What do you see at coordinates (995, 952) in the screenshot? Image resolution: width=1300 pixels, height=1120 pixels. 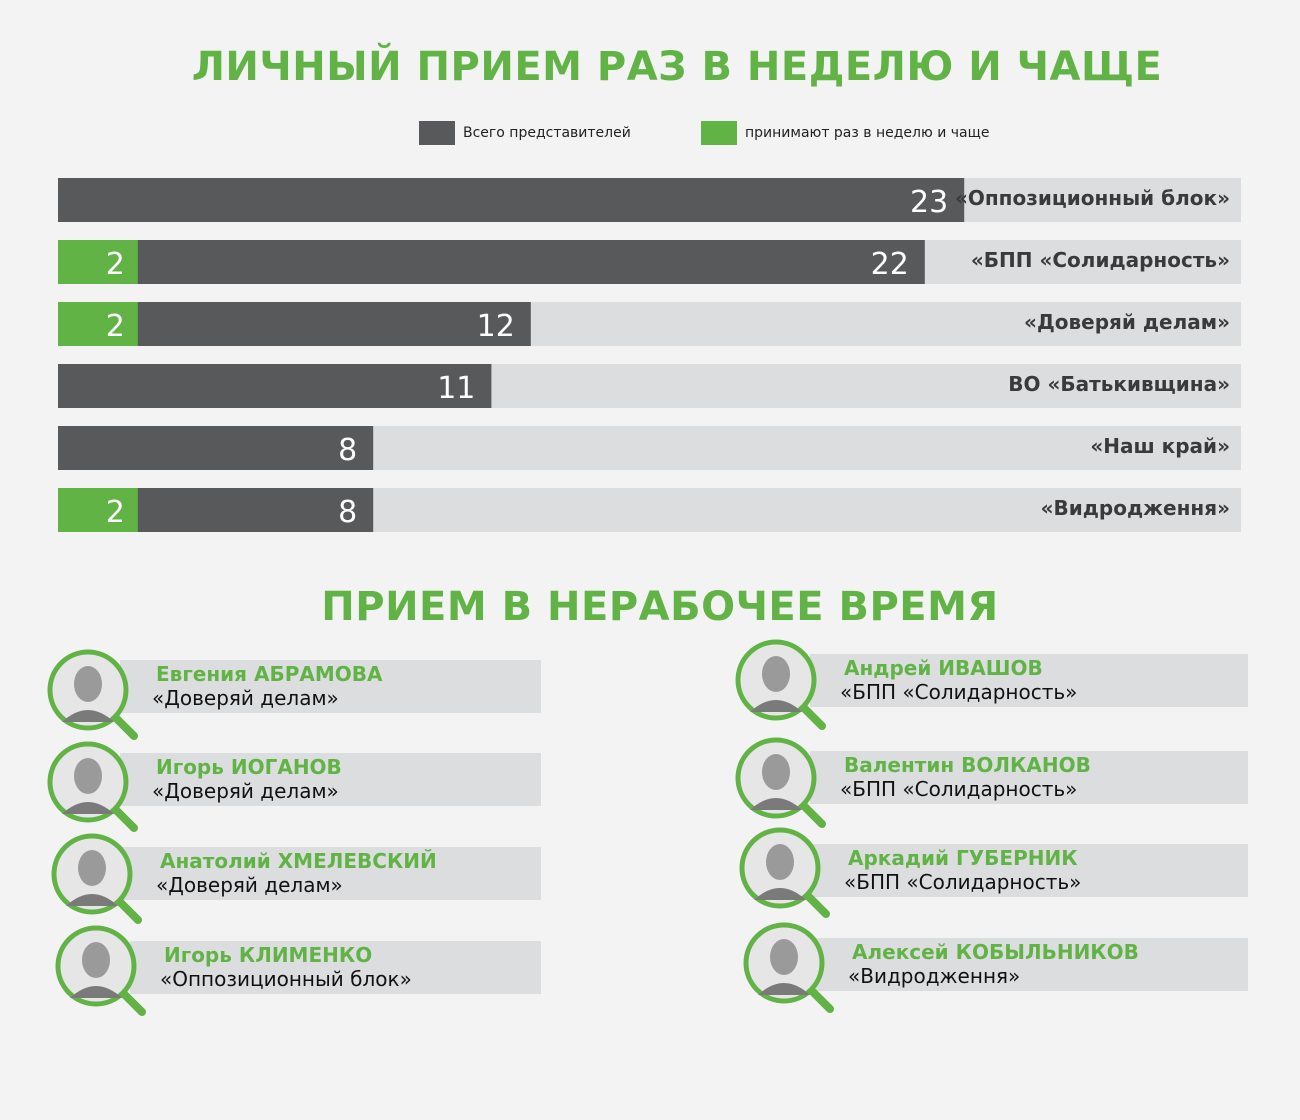 I see `person-name: Алексей КОБЫЛЬНИКОВ` at bounding box center [995, 952].